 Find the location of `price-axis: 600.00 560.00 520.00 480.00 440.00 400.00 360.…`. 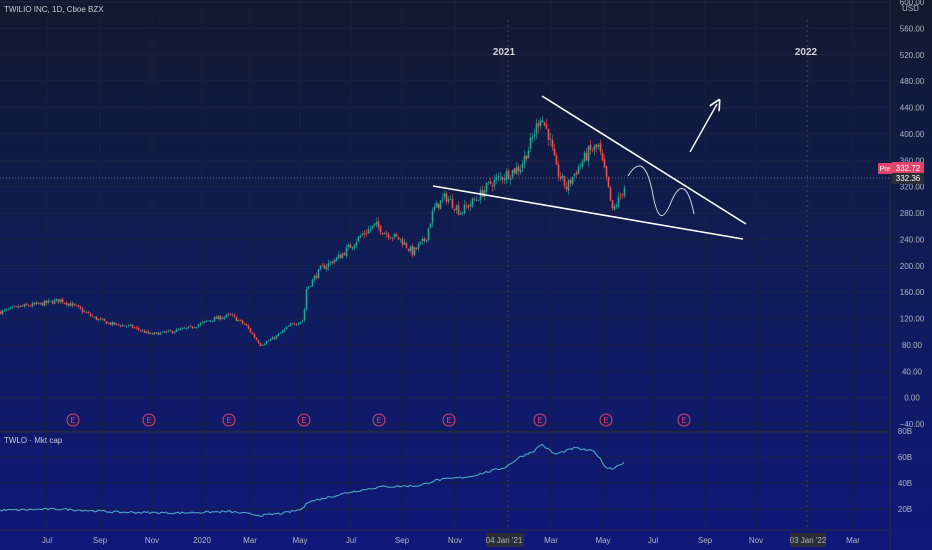

price-axis: 600.00 560.00 520.00 480.00 440.00 400.00 360.… is located at coordinates (912, 214).